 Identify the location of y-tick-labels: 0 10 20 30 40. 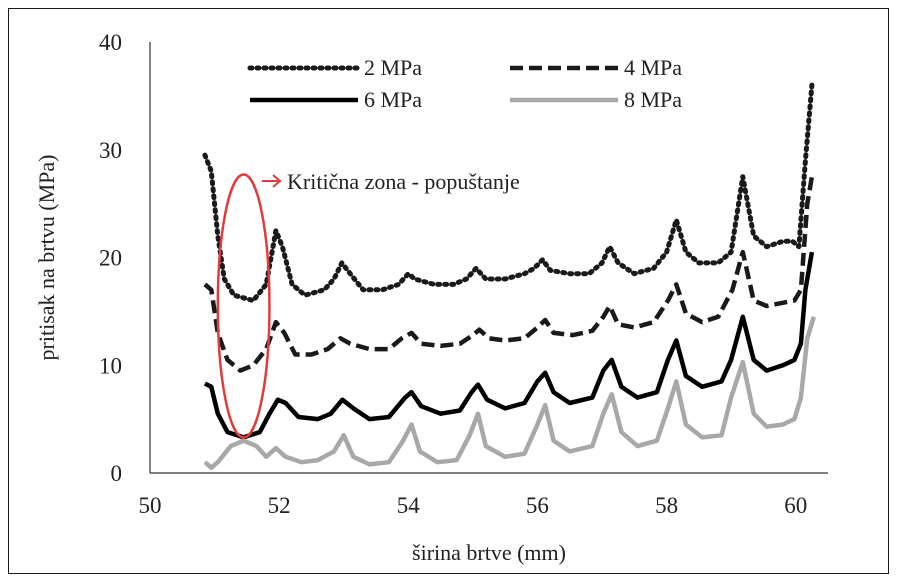
(110, 258).